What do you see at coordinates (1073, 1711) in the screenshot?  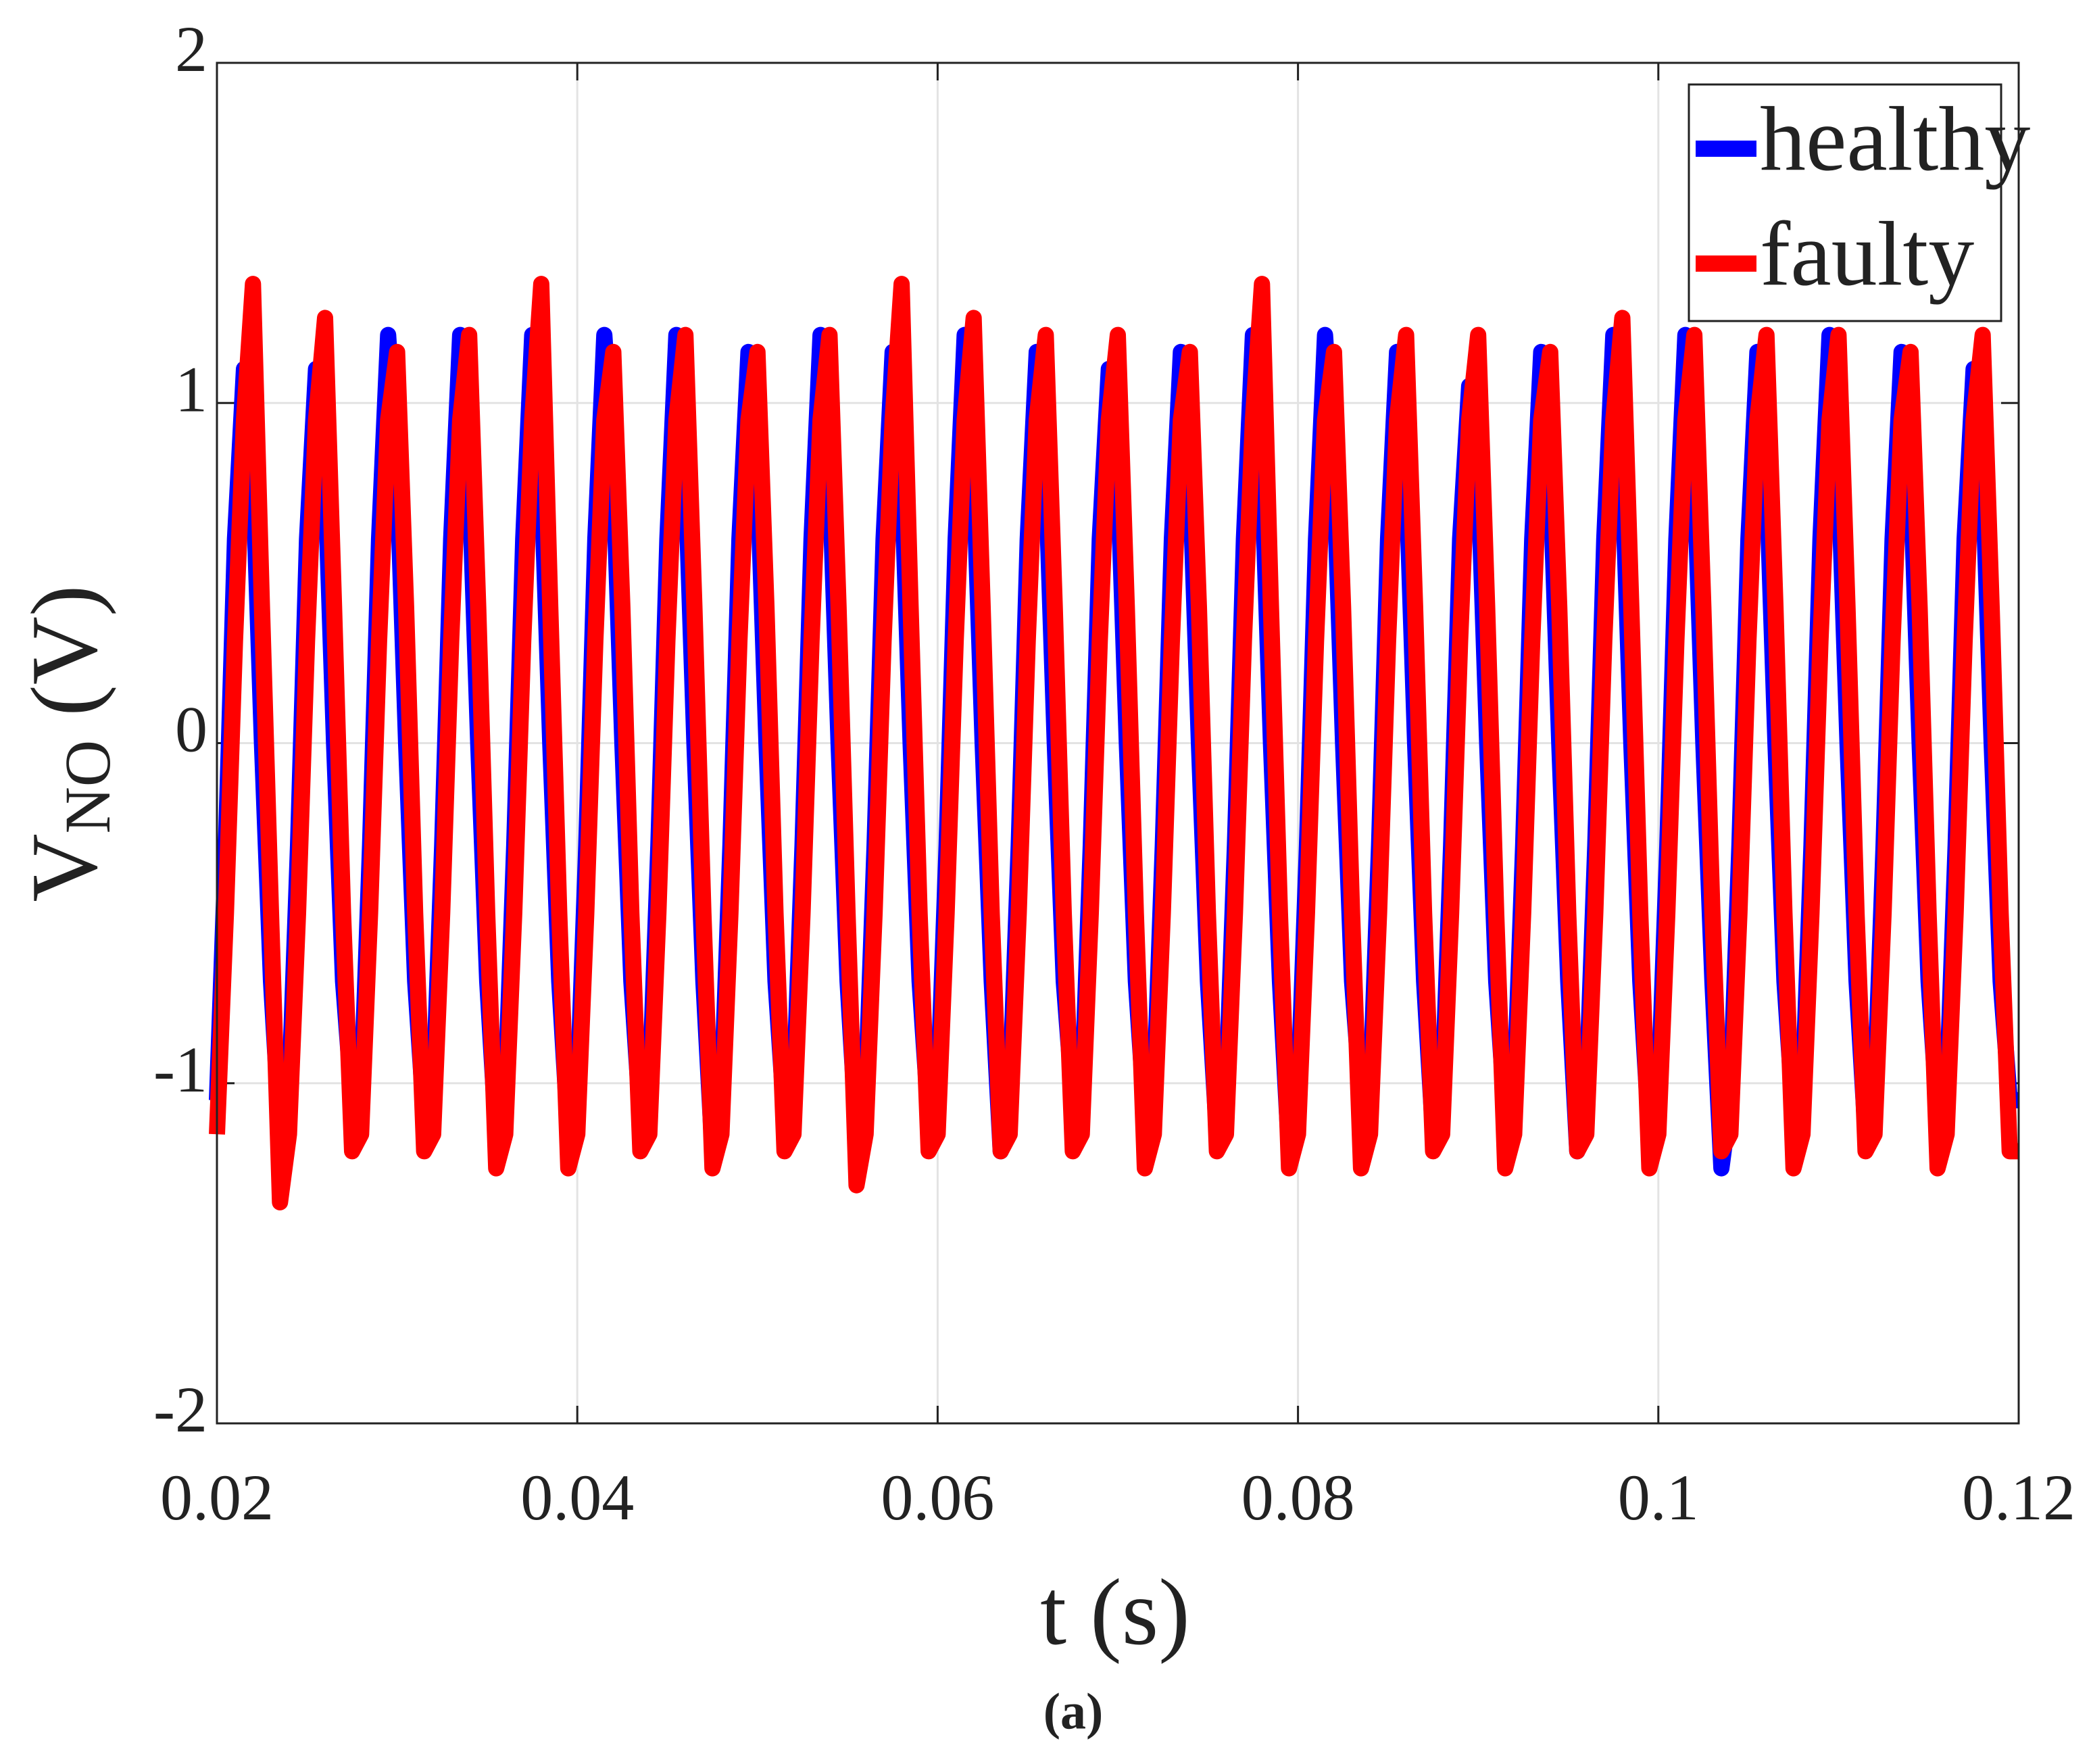 I see `caption: (a)` at bounding box center [1073, 1711].